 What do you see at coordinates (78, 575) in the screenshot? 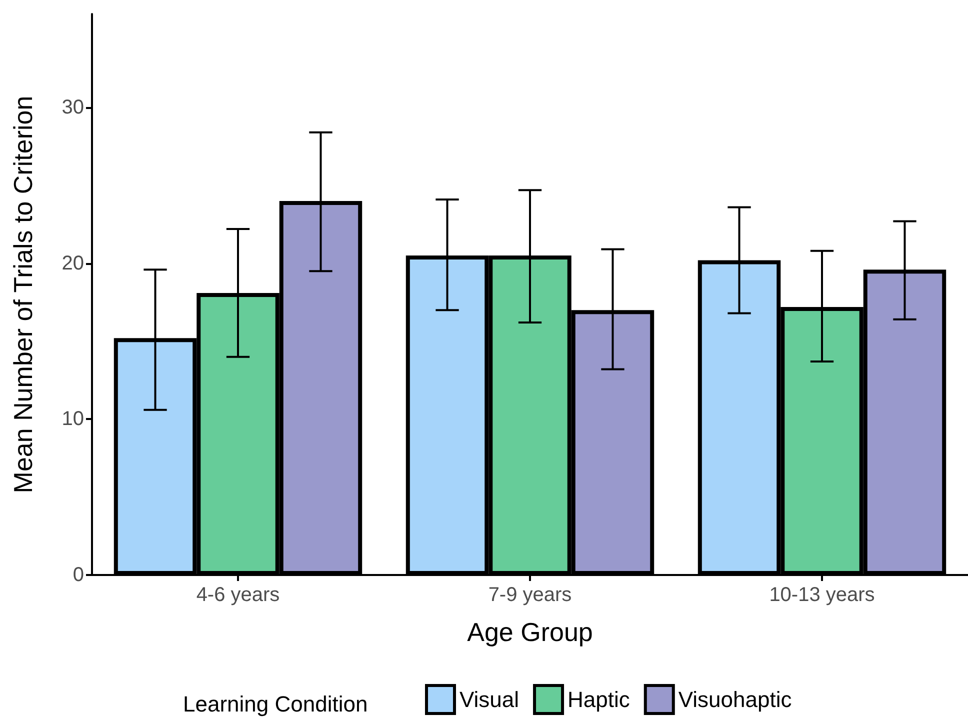
I see `y-tick-label: 0` at bounding box center [78, 575].